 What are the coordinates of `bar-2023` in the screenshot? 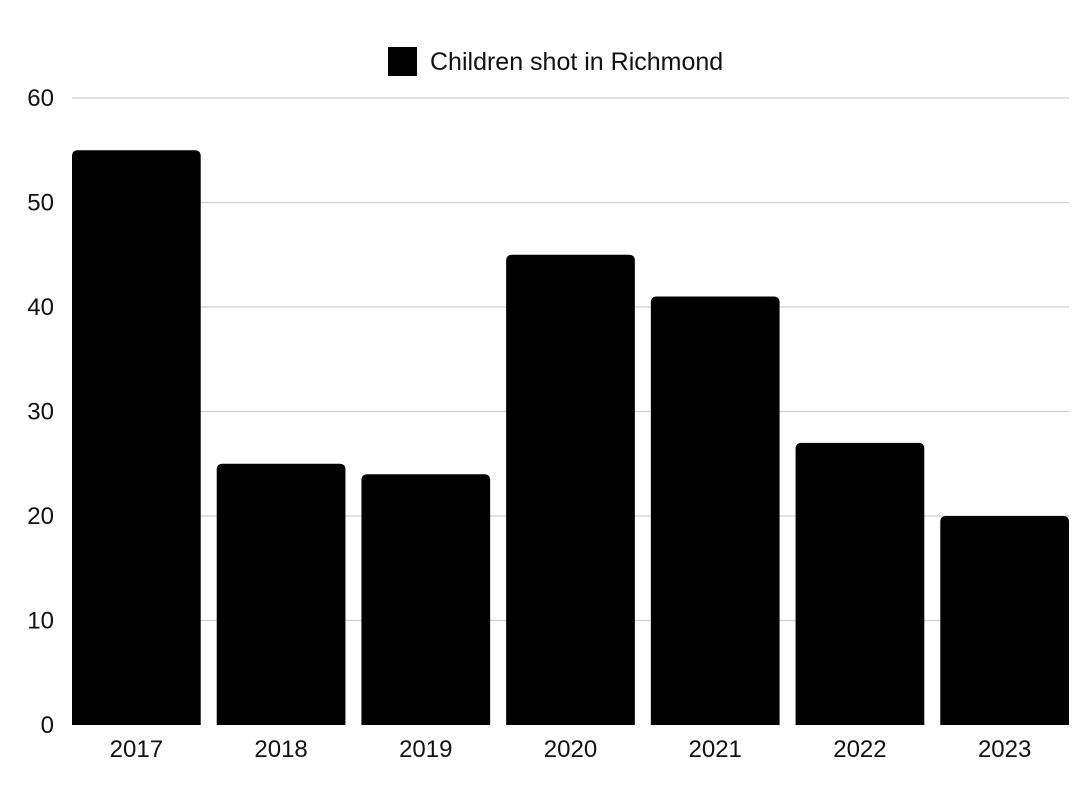 It's located at (1004, 620).